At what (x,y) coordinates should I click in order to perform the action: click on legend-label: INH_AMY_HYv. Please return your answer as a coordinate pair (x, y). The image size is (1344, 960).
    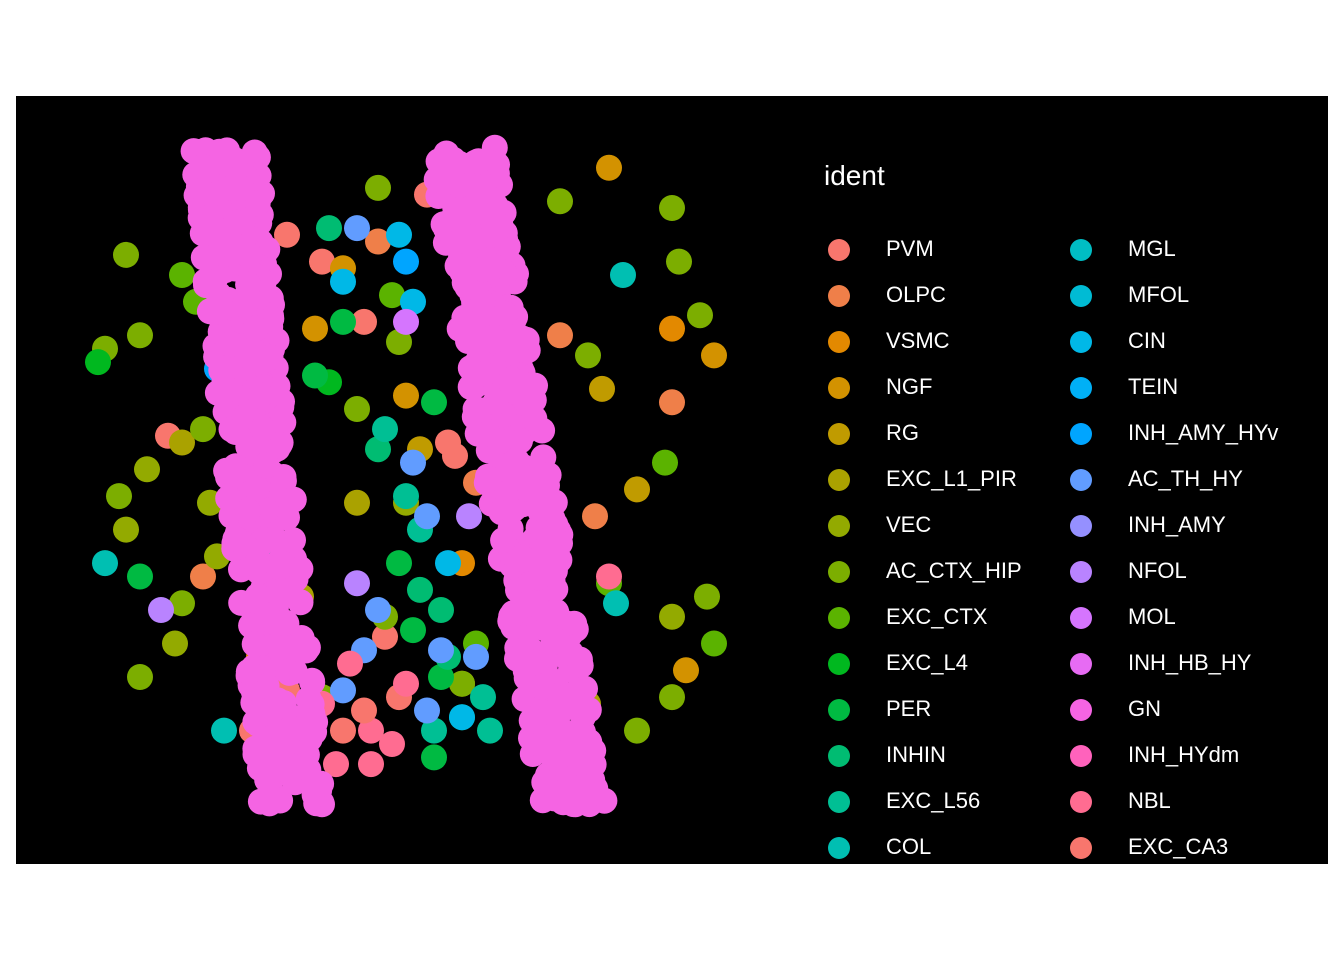
    Looking at the image, I should click on (1203, 432).